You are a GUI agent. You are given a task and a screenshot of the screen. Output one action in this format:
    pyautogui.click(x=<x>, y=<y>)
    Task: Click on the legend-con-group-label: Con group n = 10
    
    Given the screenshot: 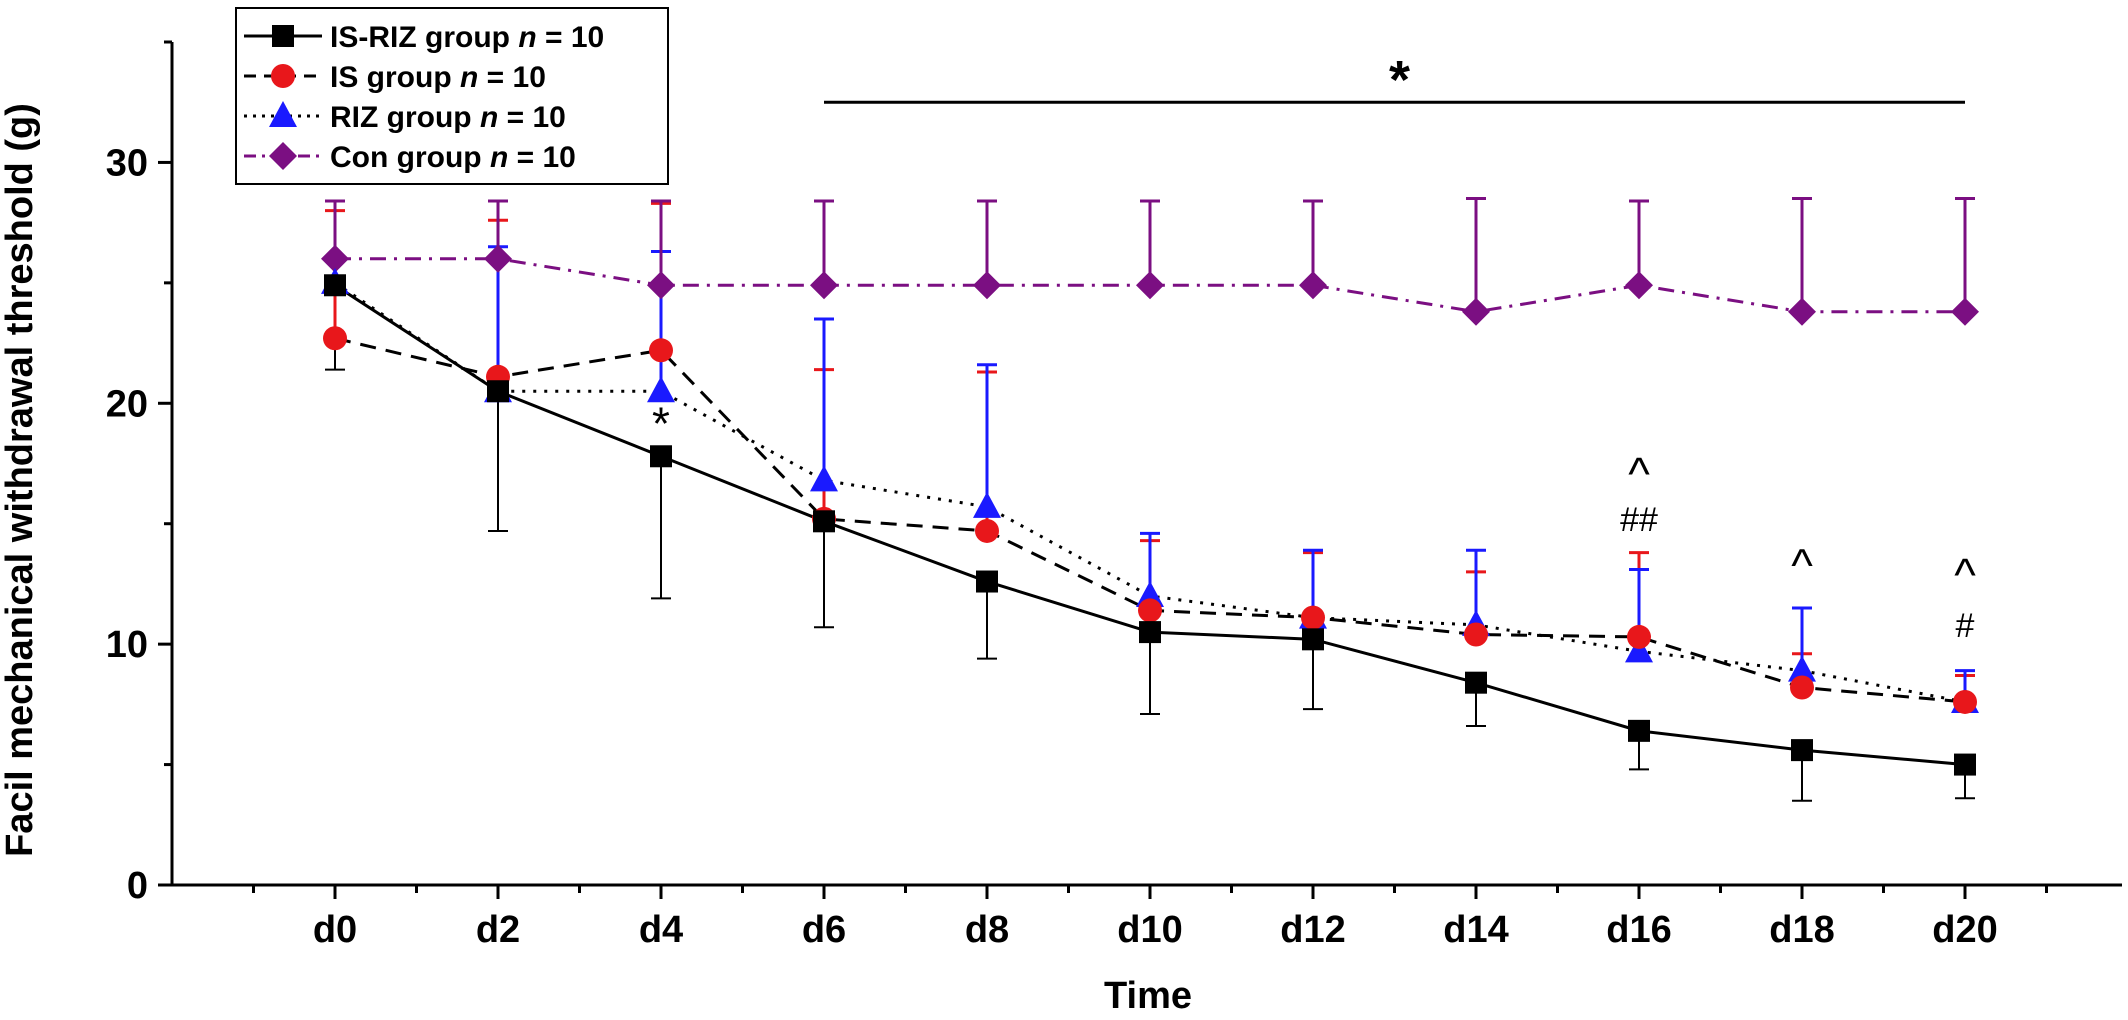 What is the action you would take?
    pyautogui.click(x=453, y=157)
    